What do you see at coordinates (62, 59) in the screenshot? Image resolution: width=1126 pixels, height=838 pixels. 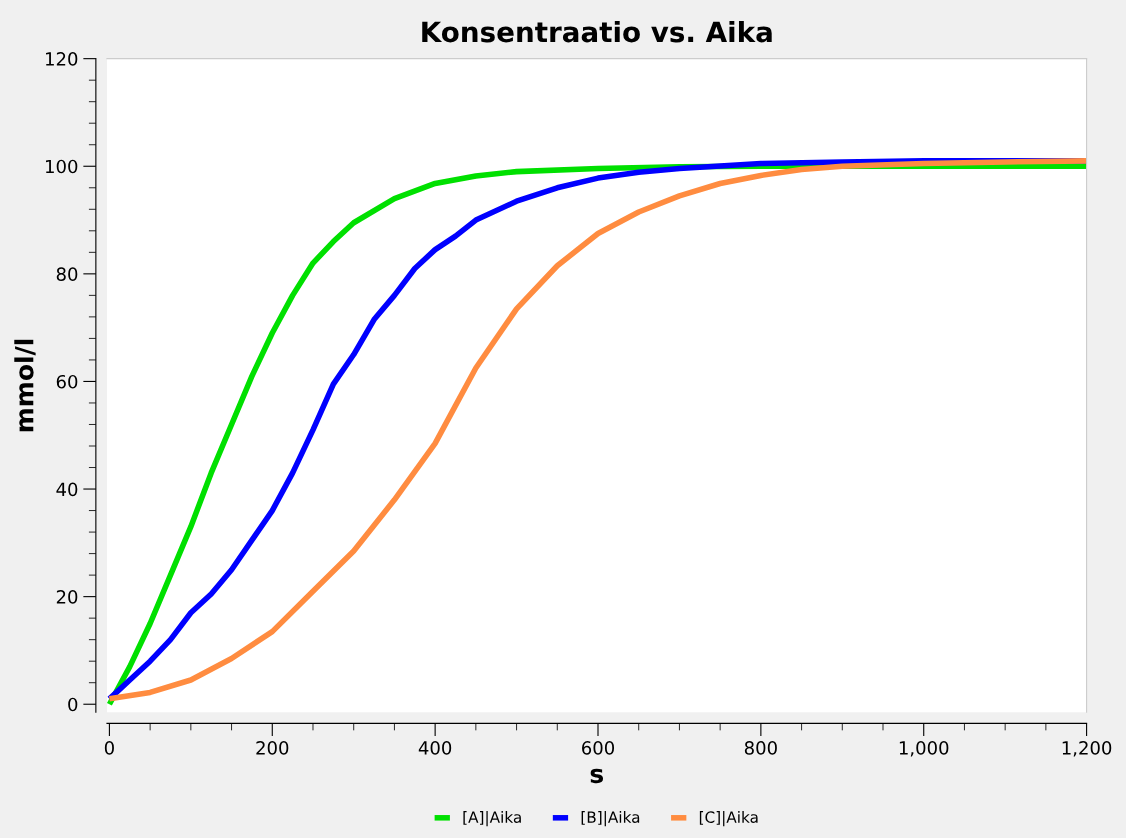 I see `y-tick-label: 120` at bounding box center [62, 59].